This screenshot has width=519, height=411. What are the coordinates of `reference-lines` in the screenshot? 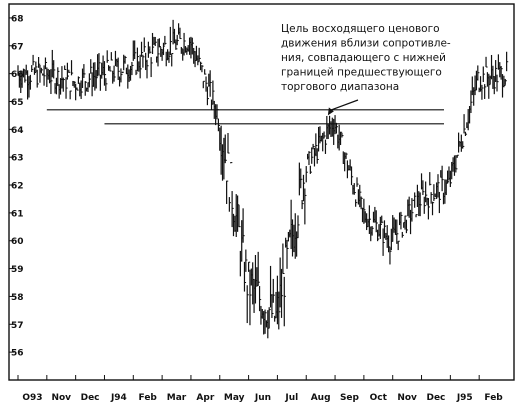 It's located at (245, 117).